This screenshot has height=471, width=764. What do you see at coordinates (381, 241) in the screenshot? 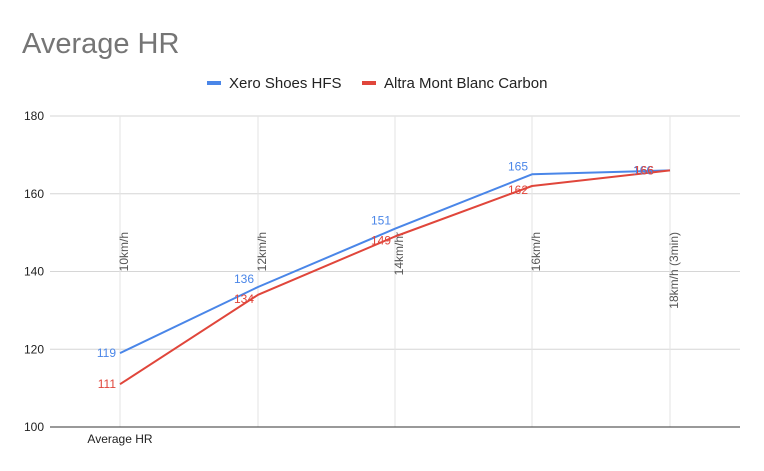
I see `data-label: 149` at bounding box center [381, 241].